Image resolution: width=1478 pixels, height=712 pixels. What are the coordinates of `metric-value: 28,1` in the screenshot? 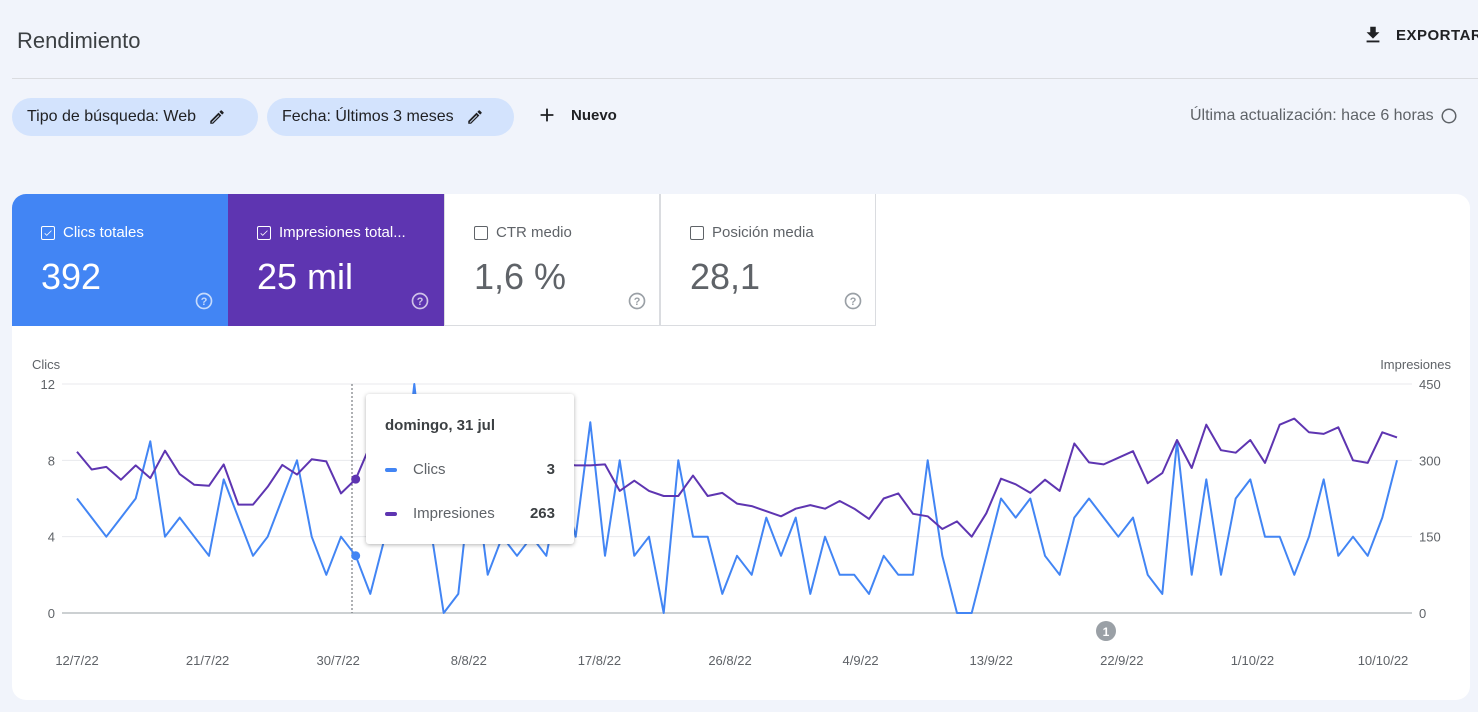 It's located at (725, 276).